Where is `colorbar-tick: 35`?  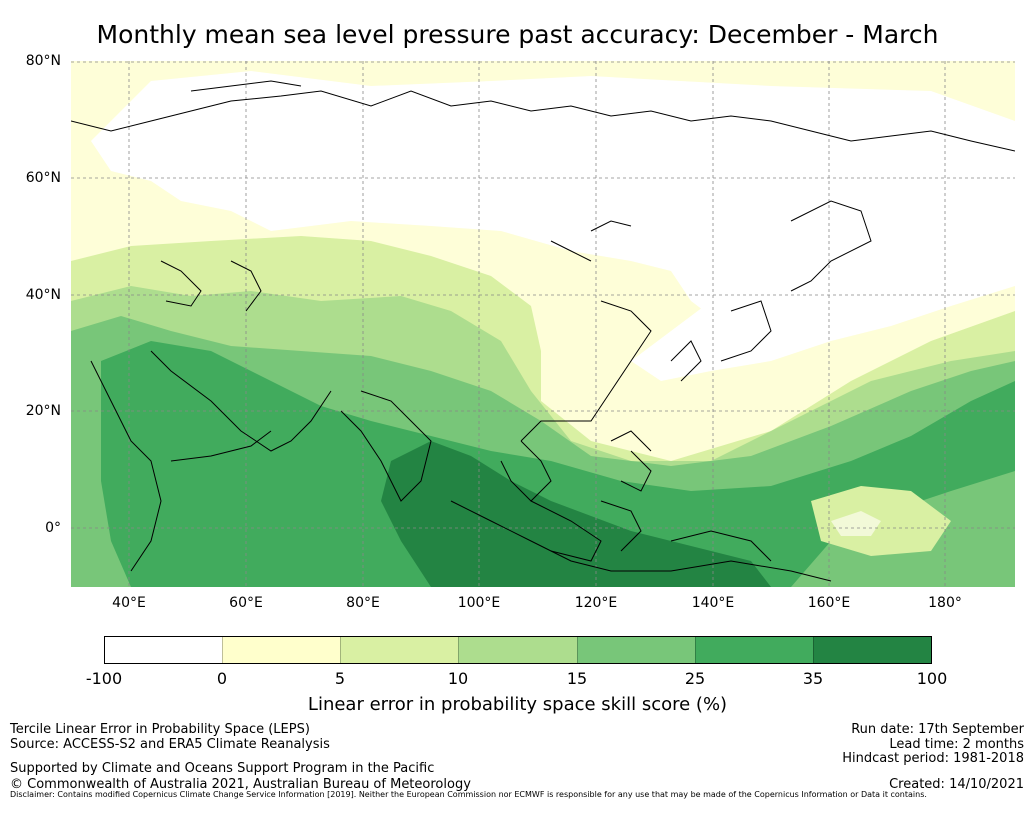
colorbar-tick: 35 is located at coordinates (813, 678).